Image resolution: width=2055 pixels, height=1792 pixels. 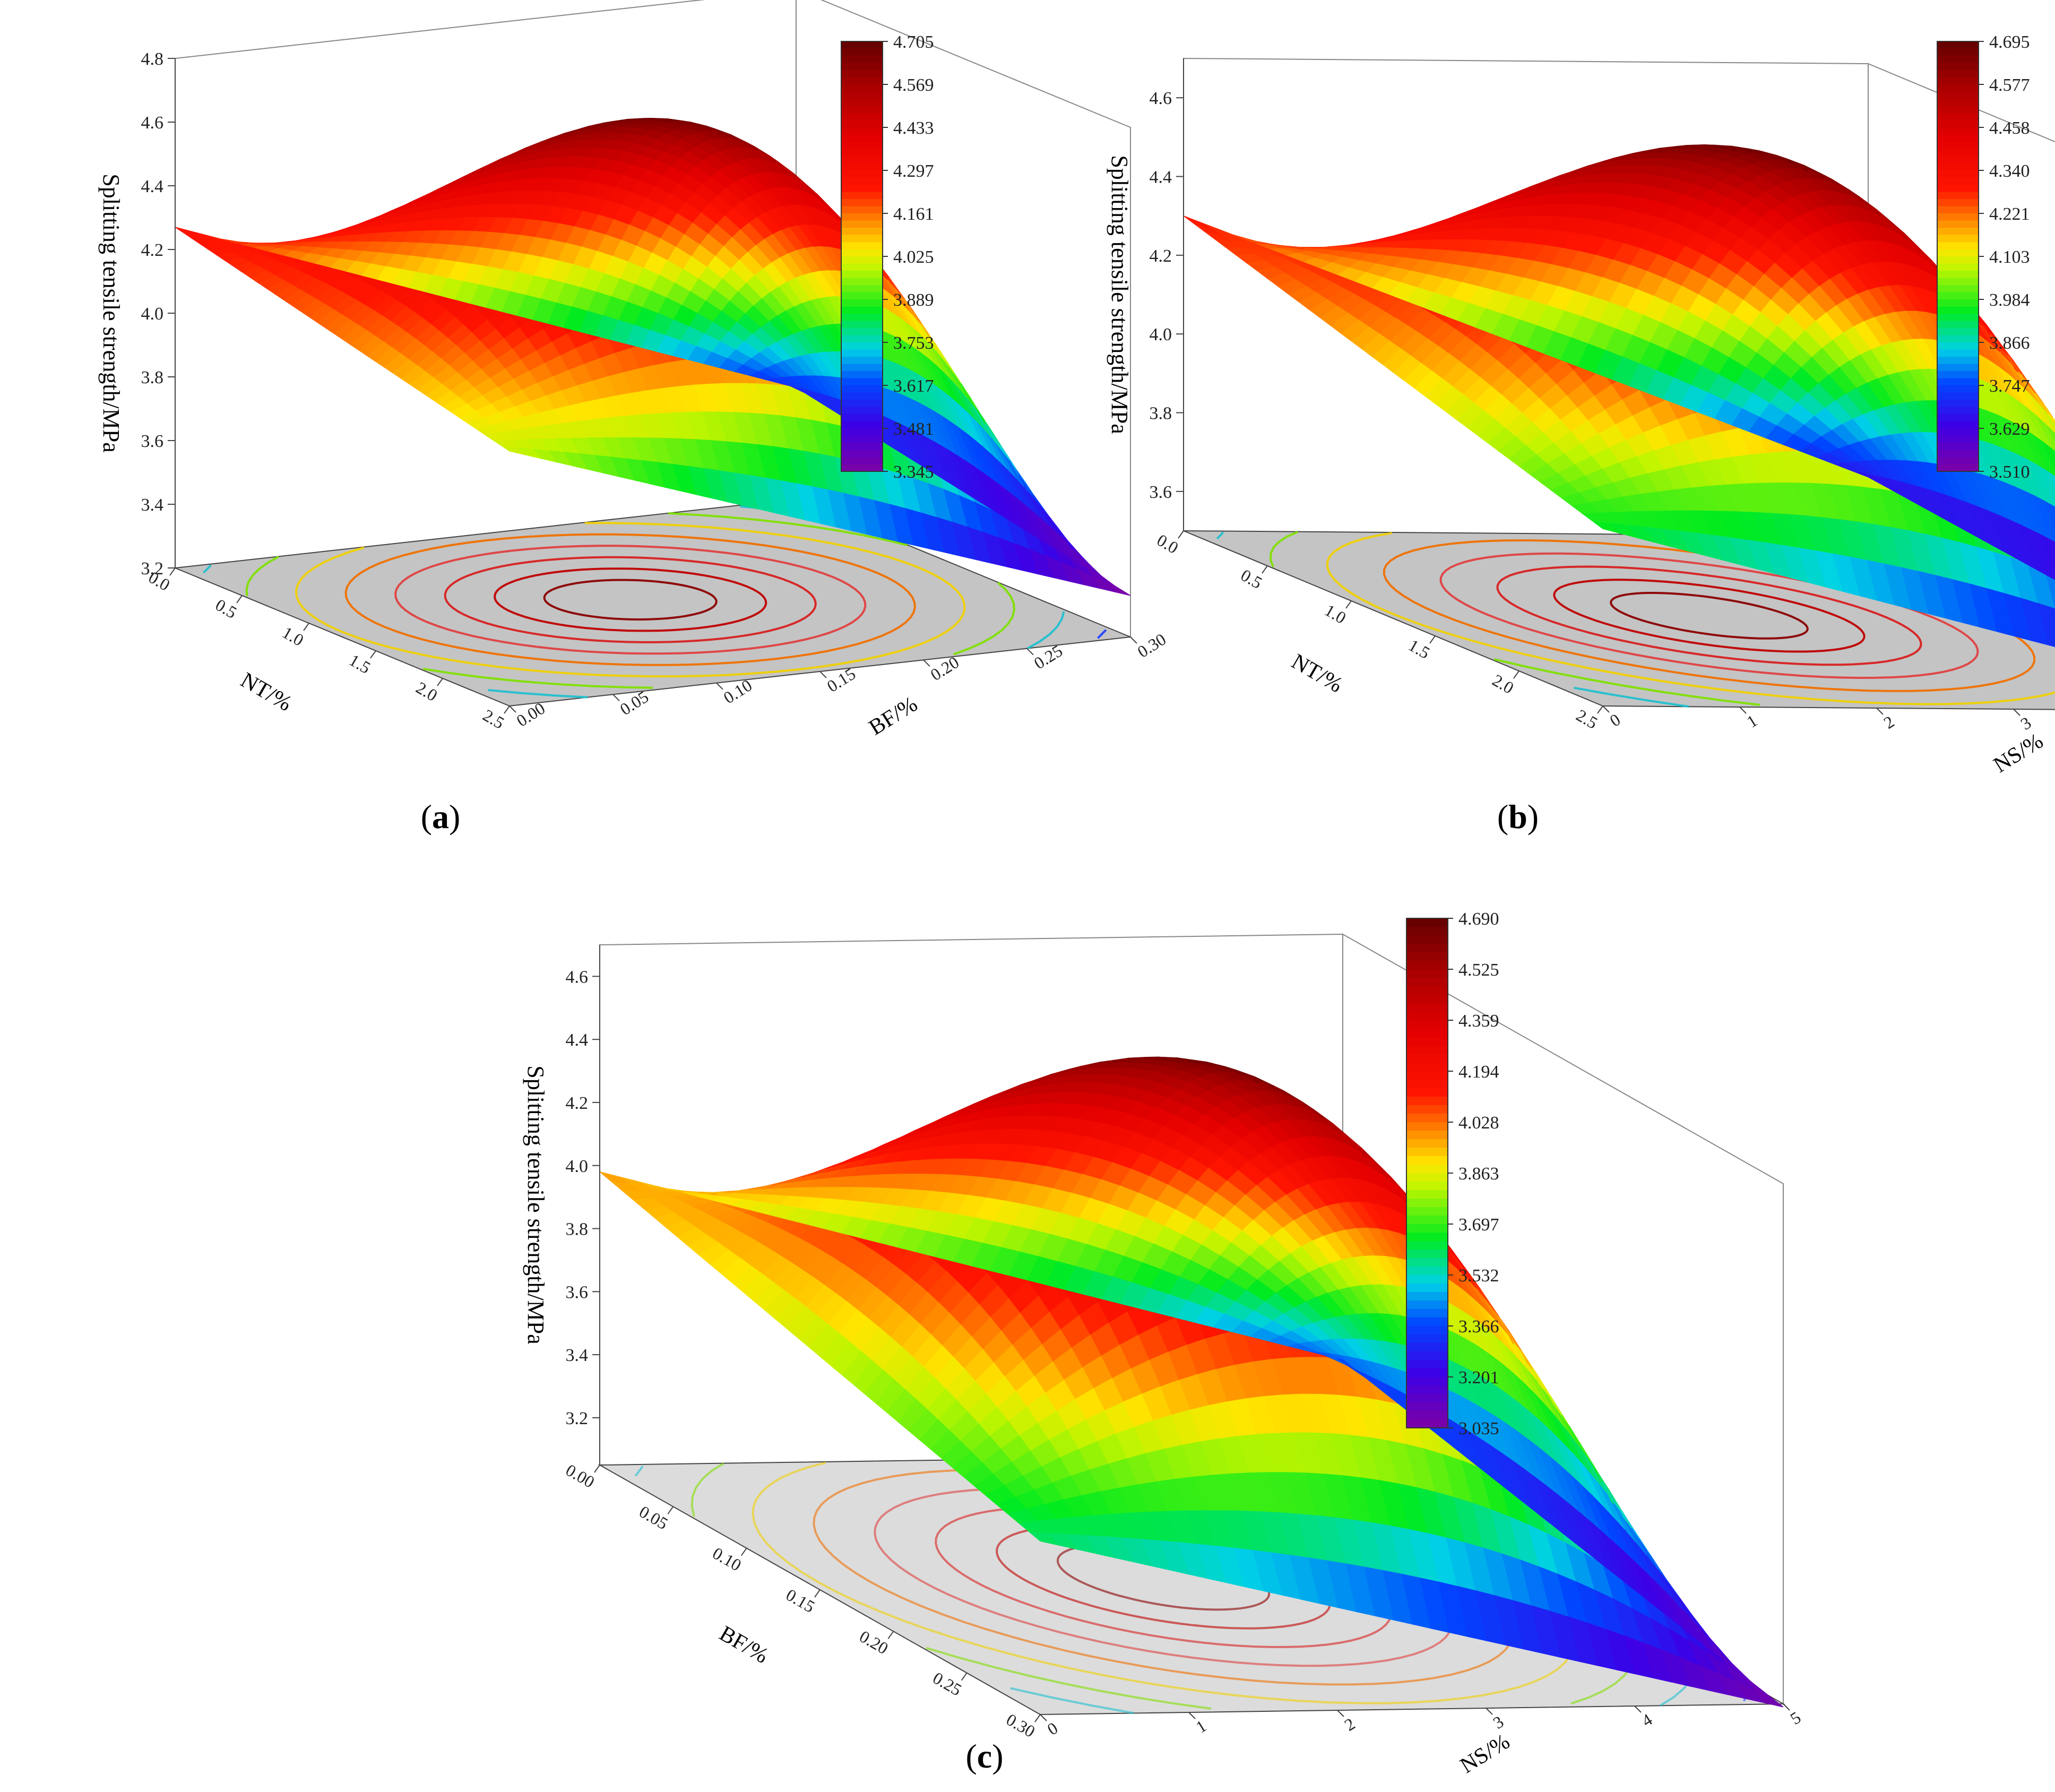 What do you see at coordinates (1479, 919) in the screenshot?
I see `colorbar-tick-label: 4.690` at bounding box center [1479, 919].